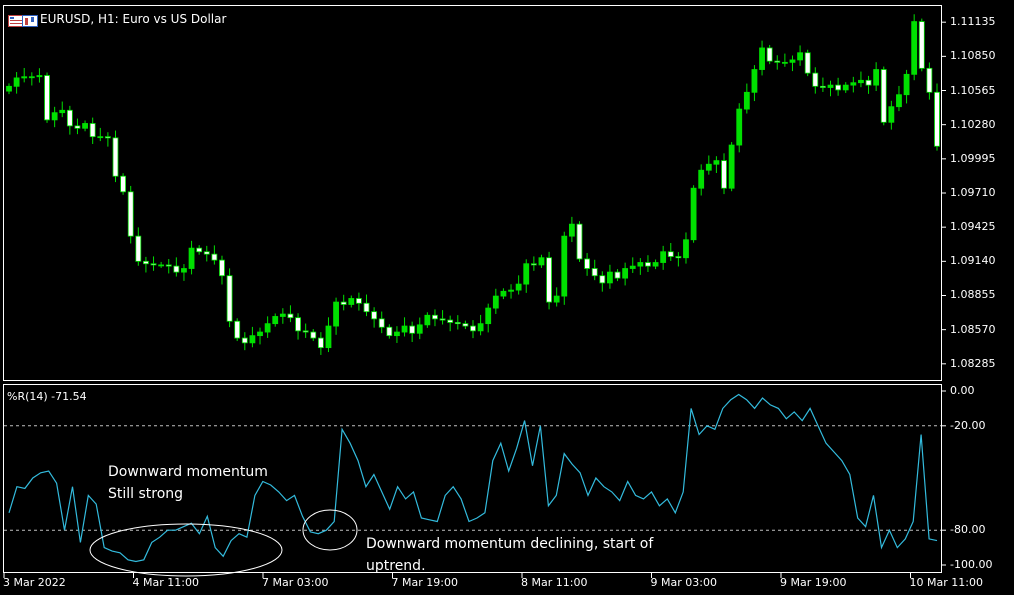 The image size is (1014, 595). I want to click on price-tick-label: 1.08285, so click(973, 363).